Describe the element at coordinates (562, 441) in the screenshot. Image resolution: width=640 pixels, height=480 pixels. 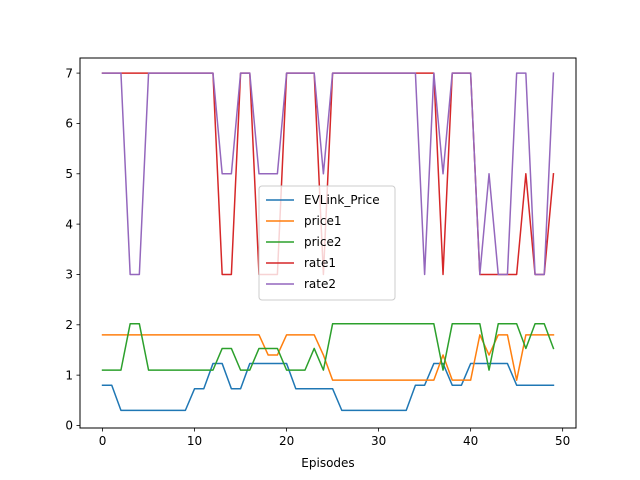
I see `x-tick-label: 50` at that location.